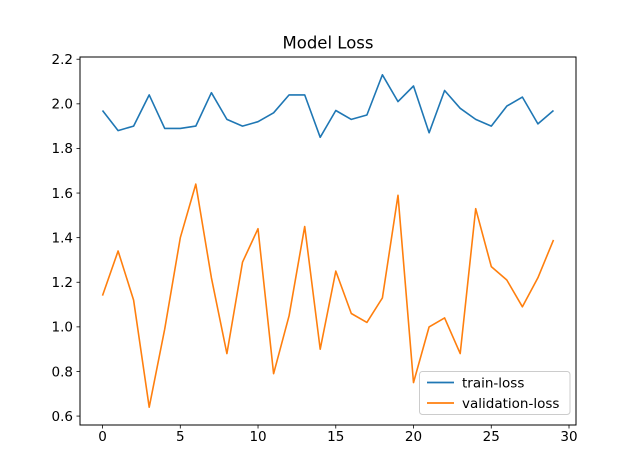 The image size is (640, 476). I want to click on y-tick-label: 2.2, so click(62, 60).